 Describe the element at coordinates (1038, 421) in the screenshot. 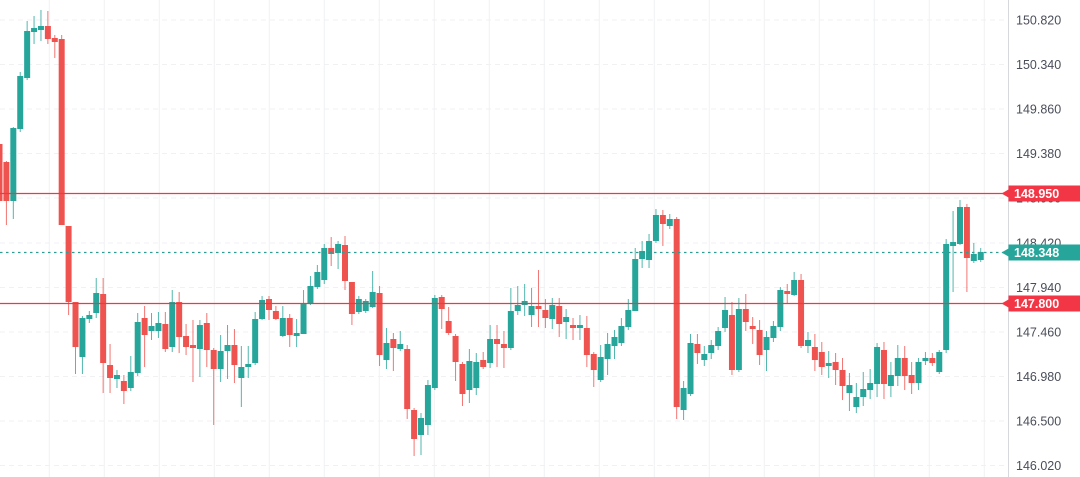

I see `svg-text: 146.500` at that location.